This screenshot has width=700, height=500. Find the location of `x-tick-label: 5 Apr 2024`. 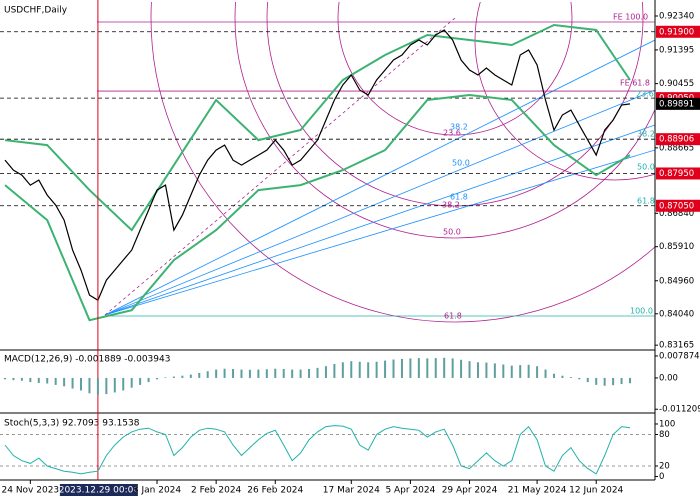

x-tick-label: 5 Apr 2024 is located at coordinates (410, 491).